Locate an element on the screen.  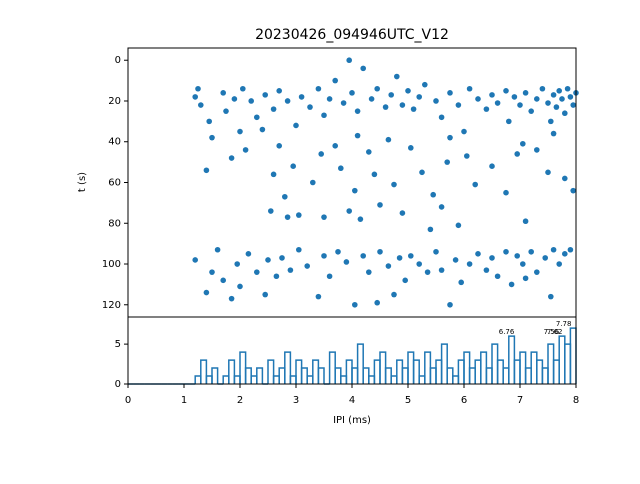
chart-title: 20230426_094946UTC_V12 is located at coordinates (352, 35).